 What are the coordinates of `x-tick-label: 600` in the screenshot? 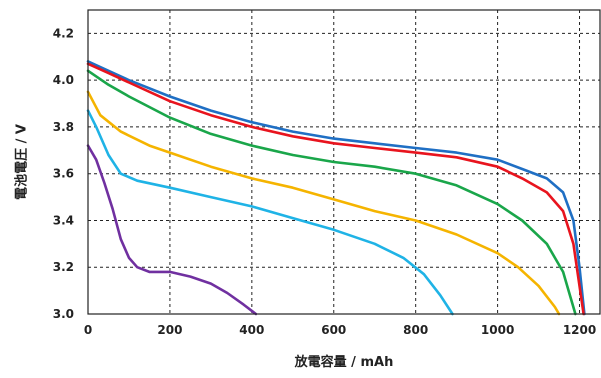 It's located at (333, 330).